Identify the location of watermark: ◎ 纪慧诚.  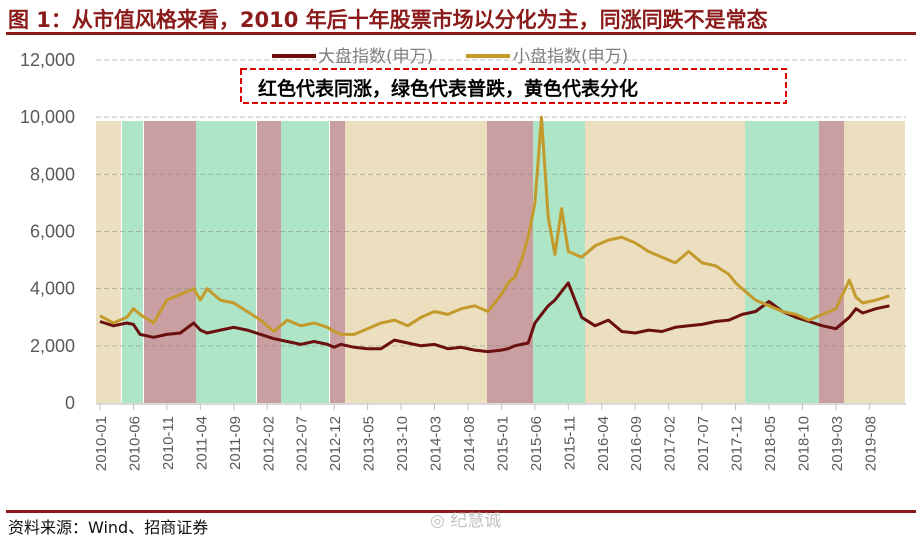
(465, 518).